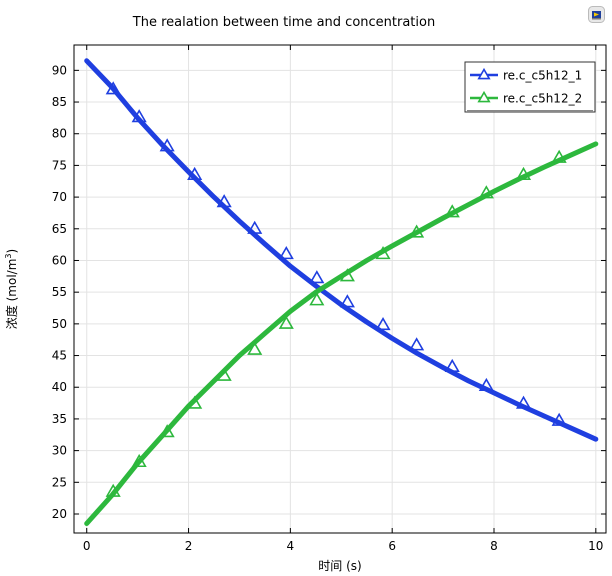 The width and height of the screenshot is (612, 576). Describe the element at coordinates (59, 387) in the screenshot. I see `y-tick-label: 40` at that location.